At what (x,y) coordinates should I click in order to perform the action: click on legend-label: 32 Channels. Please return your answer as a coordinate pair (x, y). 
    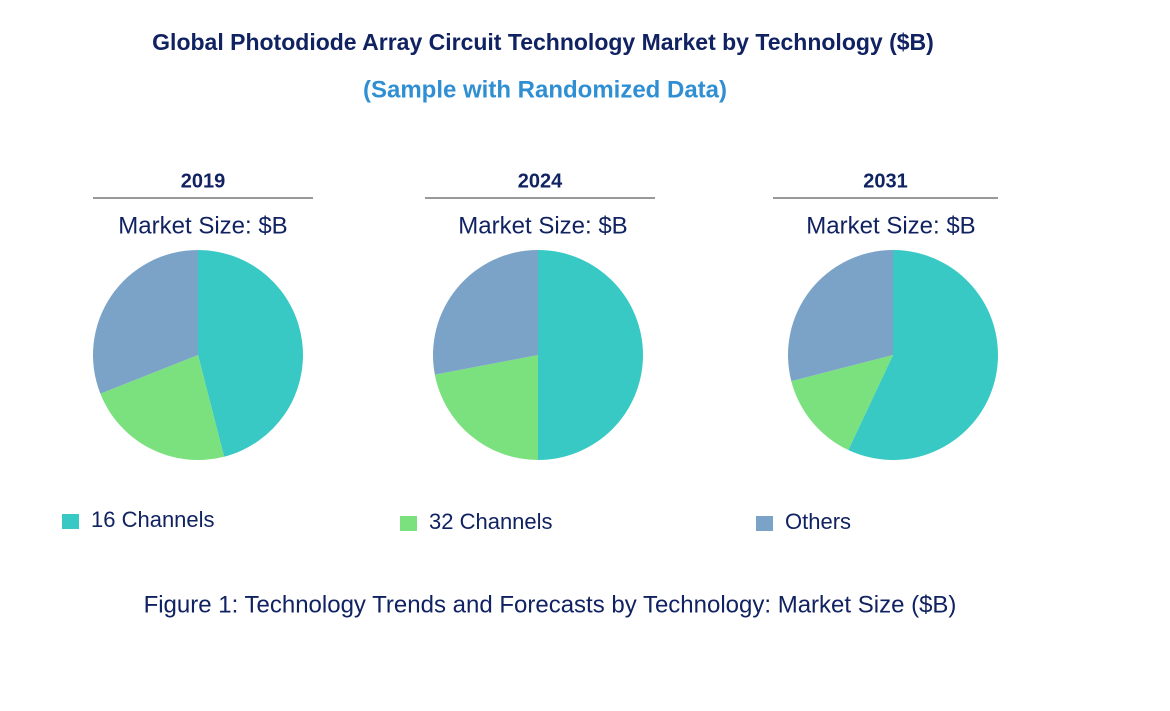
    Looking at the image, I should click on (491, 521).